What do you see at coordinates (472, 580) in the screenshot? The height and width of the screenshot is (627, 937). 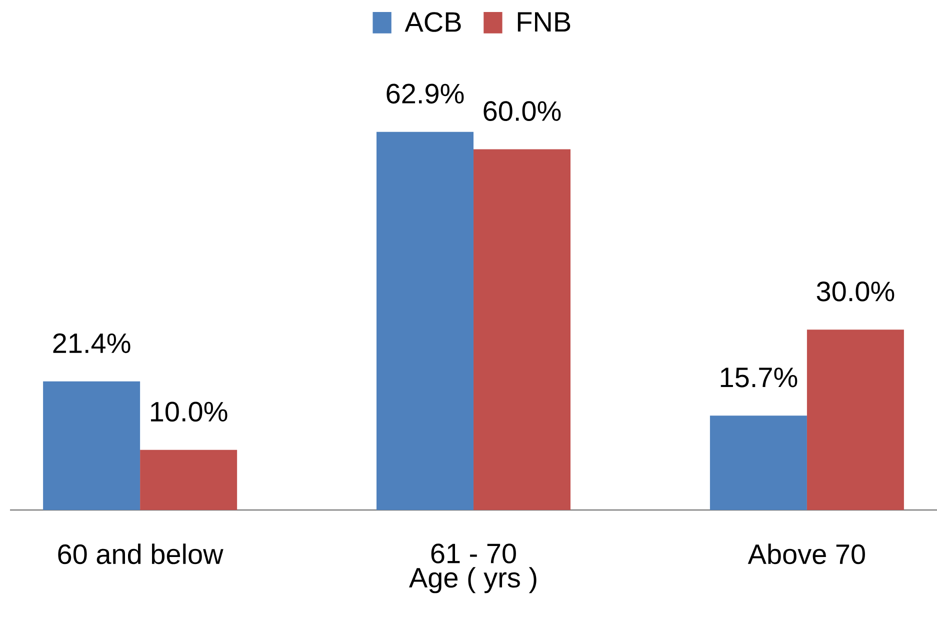 I see `x-axis-title: Age ( yrs )` at bounding box center [472, 580].